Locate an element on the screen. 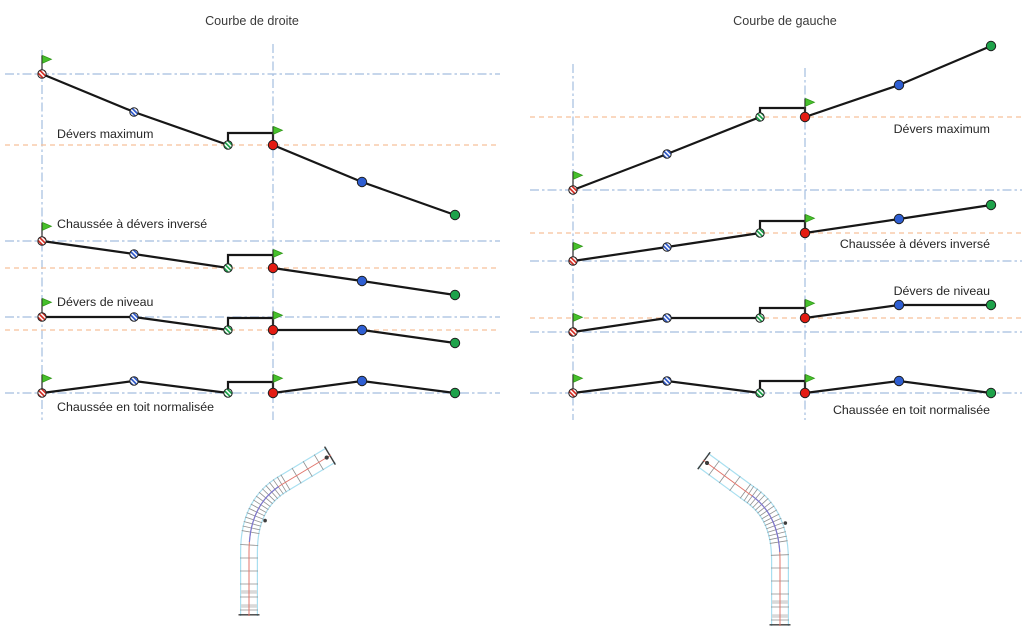 This screenshot has width=1024, height=626. label-devers-maximum-gauche: Dévers maximum is located at coordinates (941, 129).